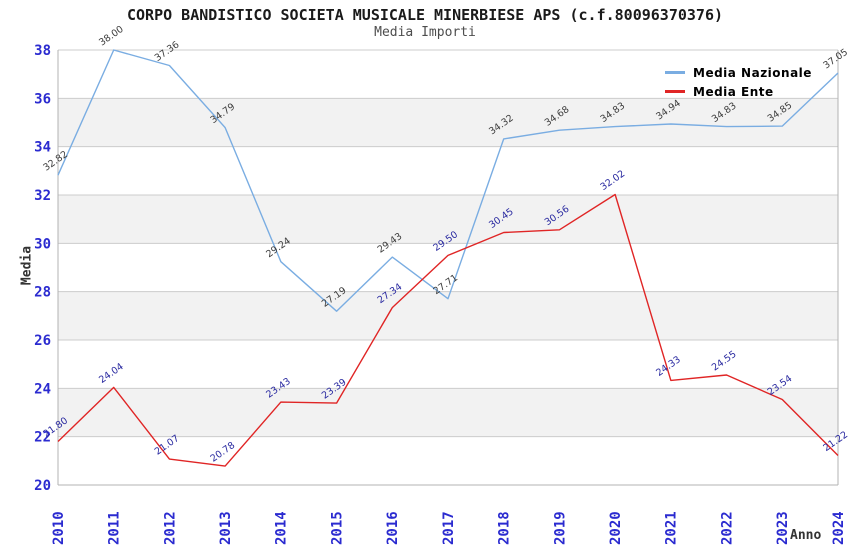 The width and height of the screenshot is (850, 550). I want to click on chart-subtitle: Media Importi, so click(425, 32).